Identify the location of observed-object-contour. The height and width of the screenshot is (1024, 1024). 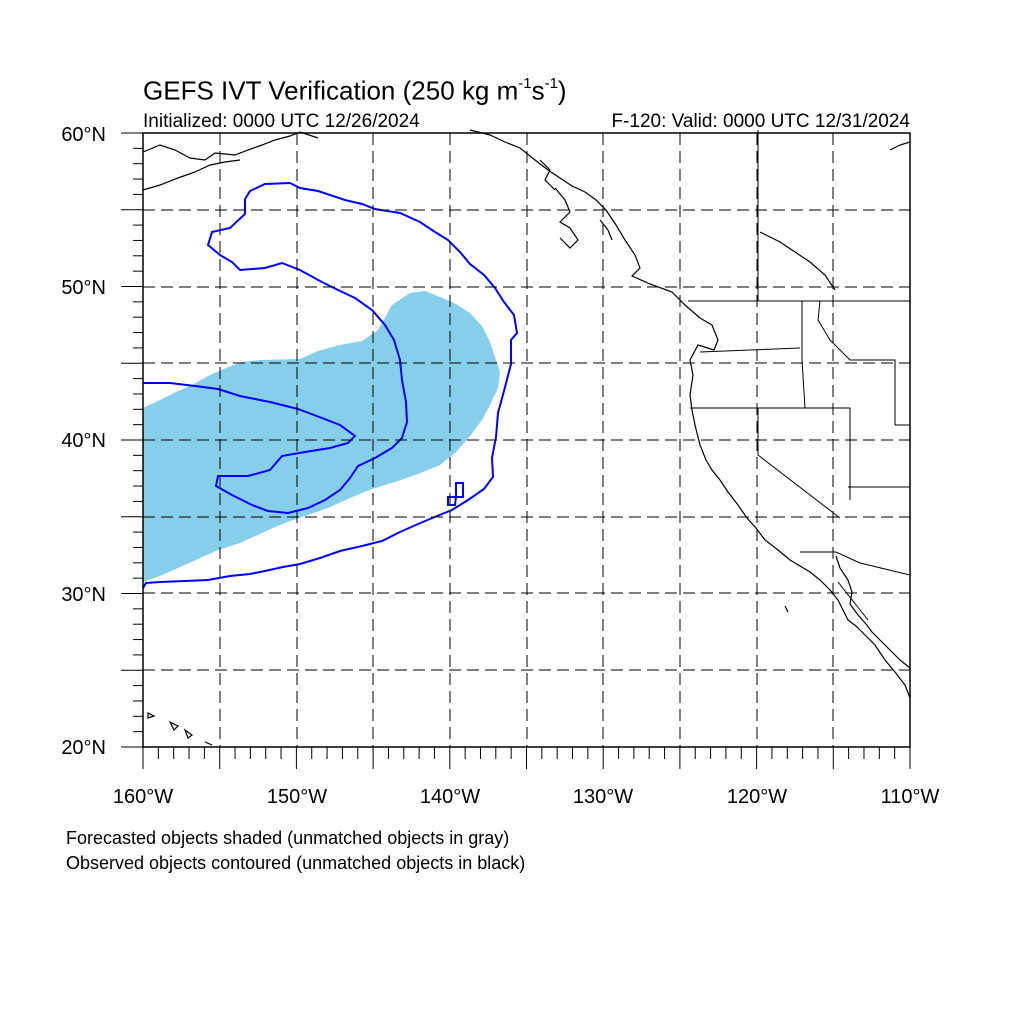
(330, 385).